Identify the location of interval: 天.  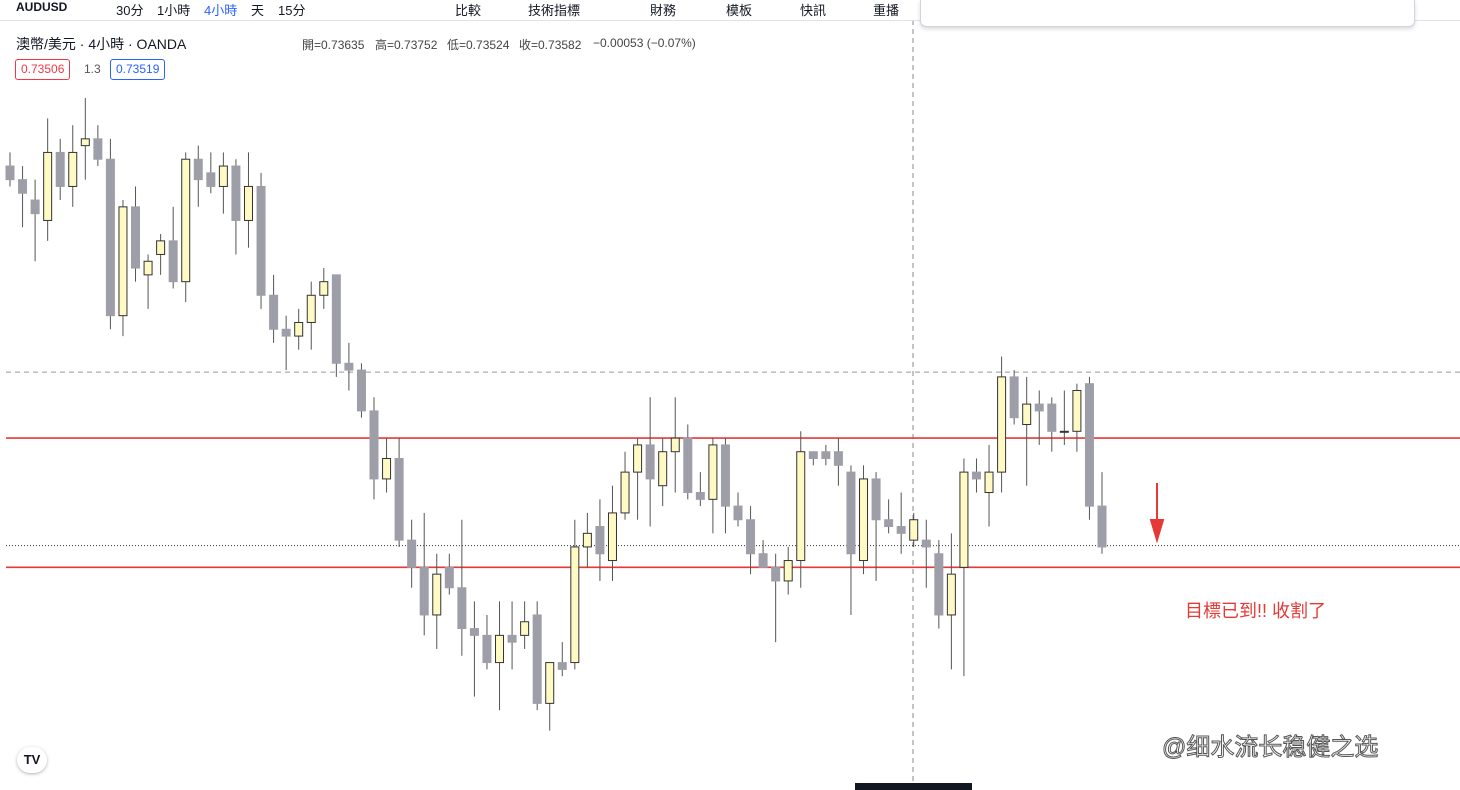
(258, 10).